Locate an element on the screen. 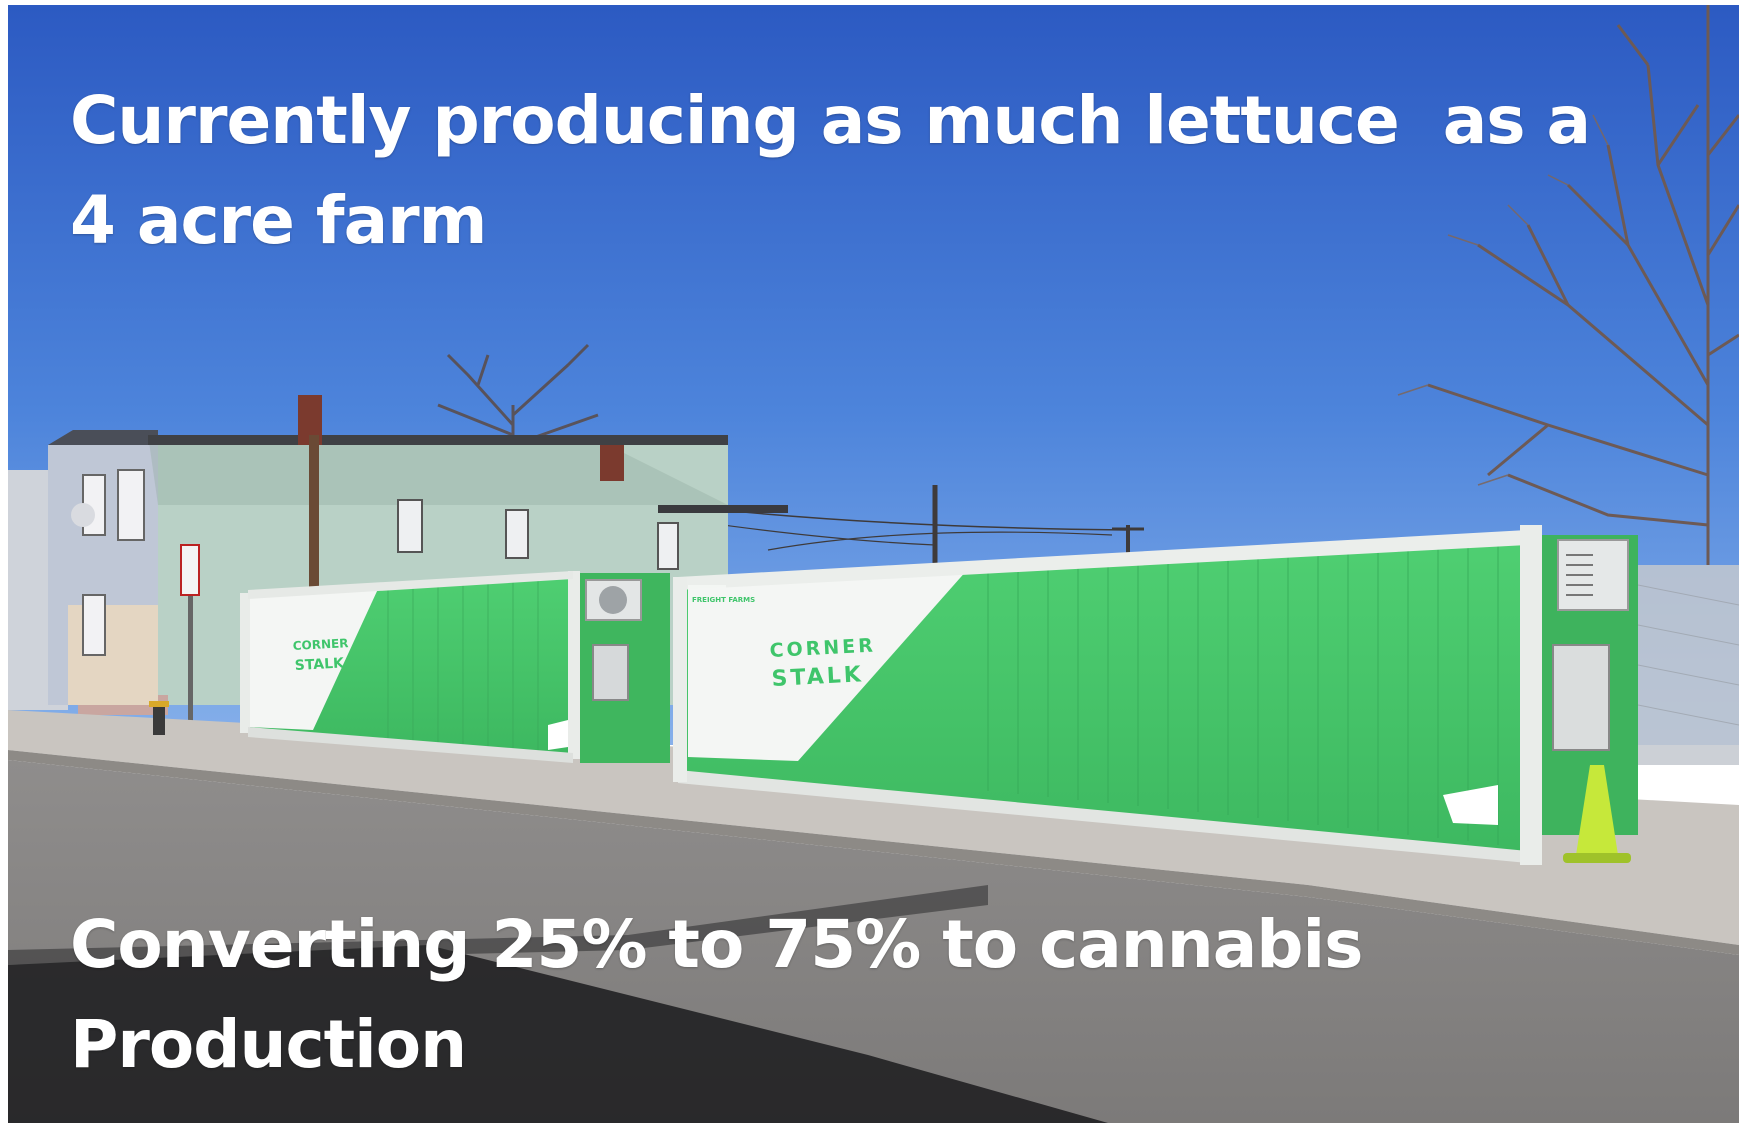 The height and width of the screenshot is (1123, 1739). container-left: CORNER STALK is located at coordinates (455, 667).